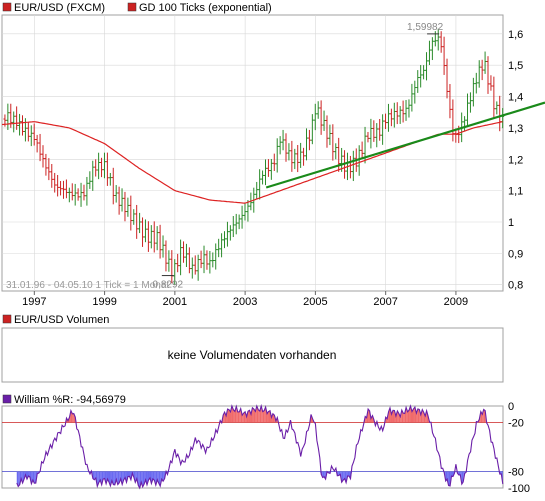 Image resolution: width=545 pixels, height=501 pixels. What do you see at coordinates (515, 192) in the screenshot?
I see `y-tick-label: 1,1` at bounding box center [515, 192].